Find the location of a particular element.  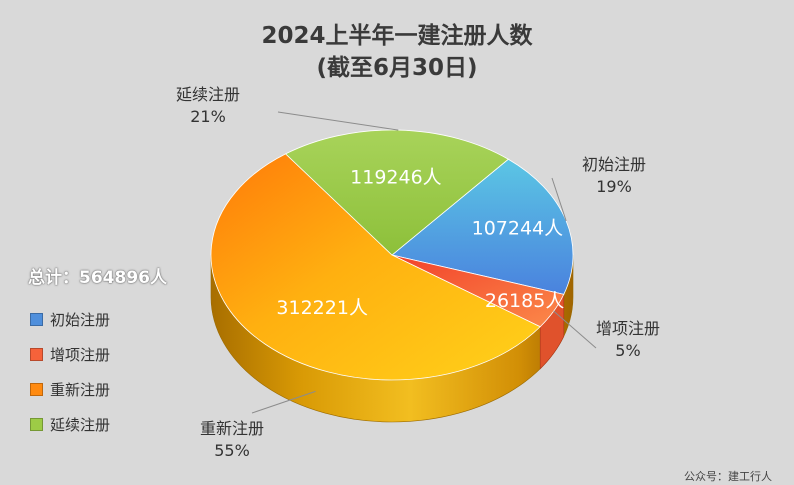

slice-percent-label: 21% is located at coordinates (208, 116).